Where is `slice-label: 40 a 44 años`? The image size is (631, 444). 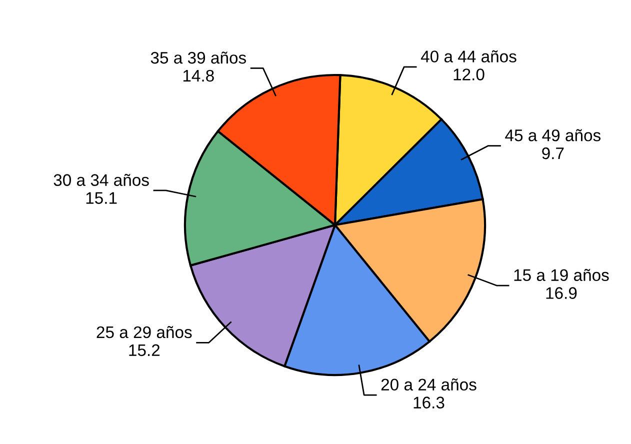 slice-label: 40 a 44 años is located at coordinates (468, 56).